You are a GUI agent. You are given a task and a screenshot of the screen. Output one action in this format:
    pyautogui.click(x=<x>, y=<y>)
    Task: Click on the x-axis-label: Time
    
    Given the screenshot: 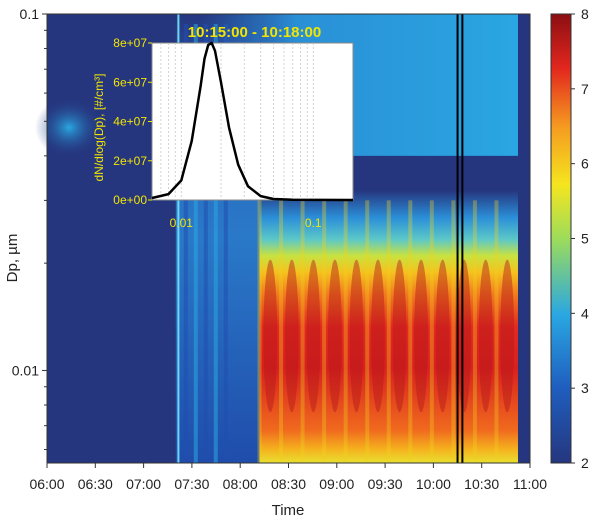 What is the action you would take?
    pyautogui.click(x=288, y=510)
    